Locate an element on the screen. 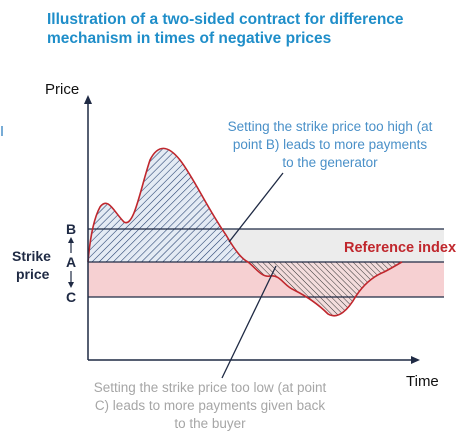 This screenshot has width=474, height=439. strike-price-label-line-1: Strike is located at coordinates (31, 256).